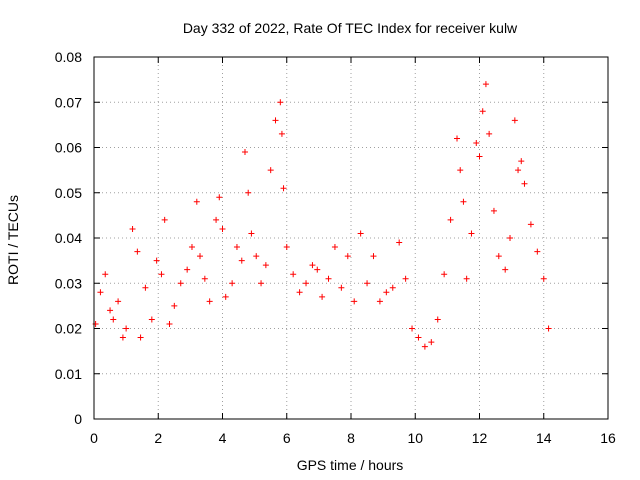  I want to click on y-tick-label: 0.02, so click(68, 329).